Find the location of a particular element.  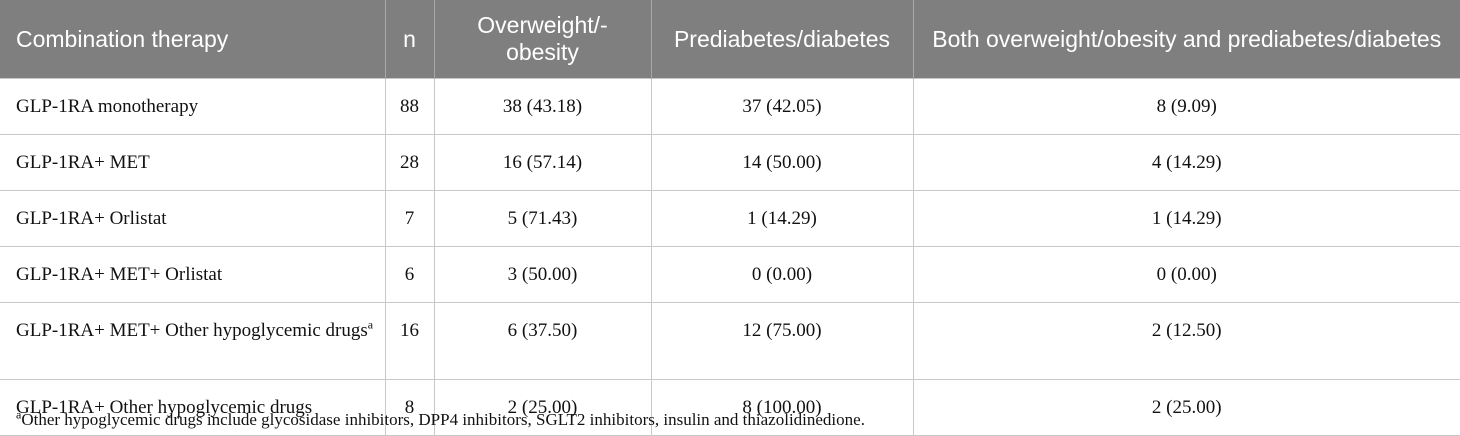

header-overweight-obesity: Overweight/­obesity is located at coordinates (543, 39).